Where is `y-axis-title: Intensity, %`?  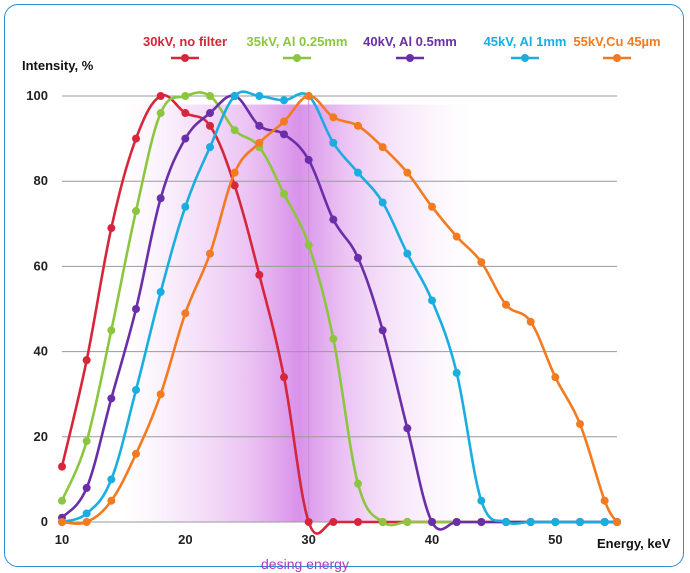
y-axis-title: Intensity, % is located at coordinates (58, 65).